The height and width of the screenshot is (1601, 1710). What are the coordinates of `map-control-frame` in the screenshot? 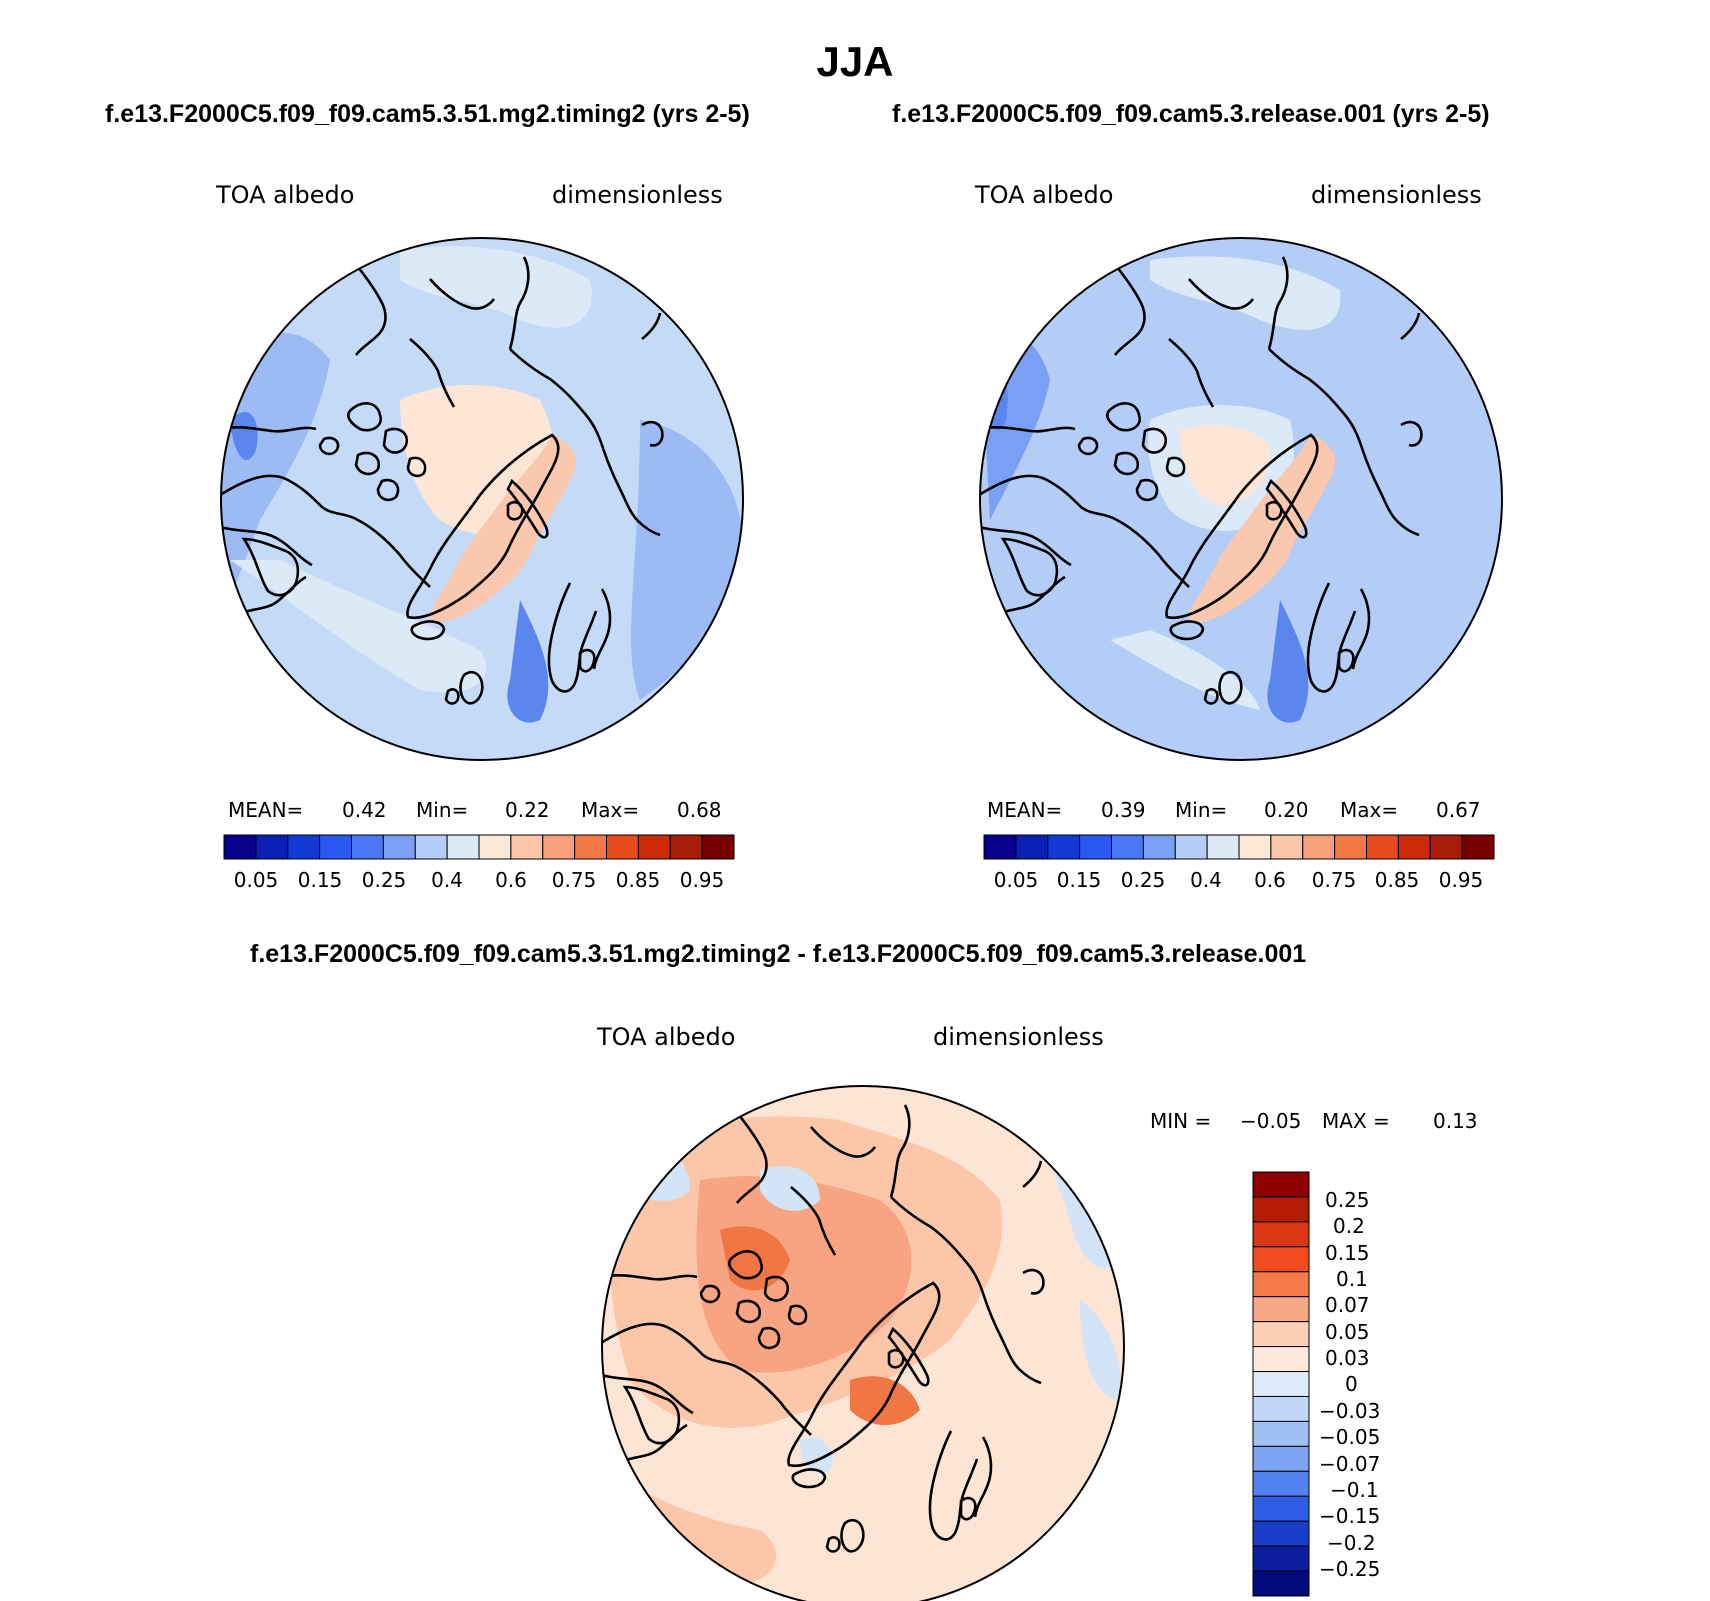 It's located at (1241, 499).